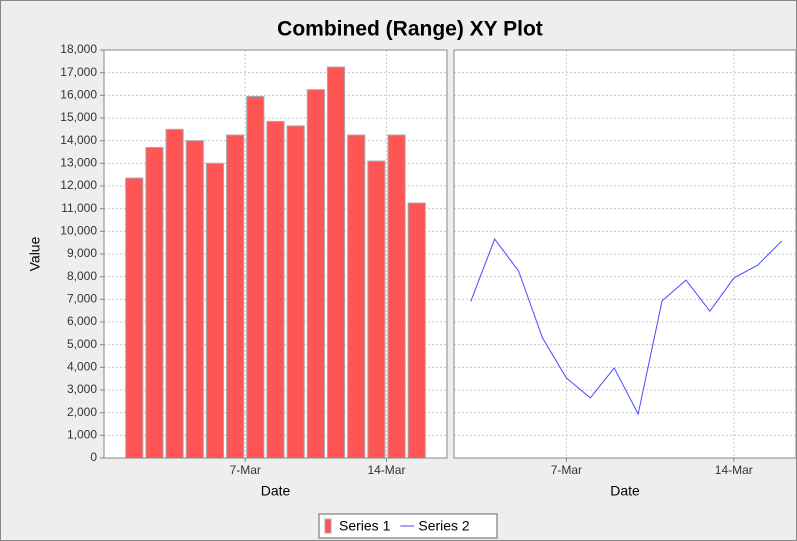  What do you see at coordinates (365, 526) in the screenshot?
I see `legend-label: Series 1` at bounding box center [365, 526].